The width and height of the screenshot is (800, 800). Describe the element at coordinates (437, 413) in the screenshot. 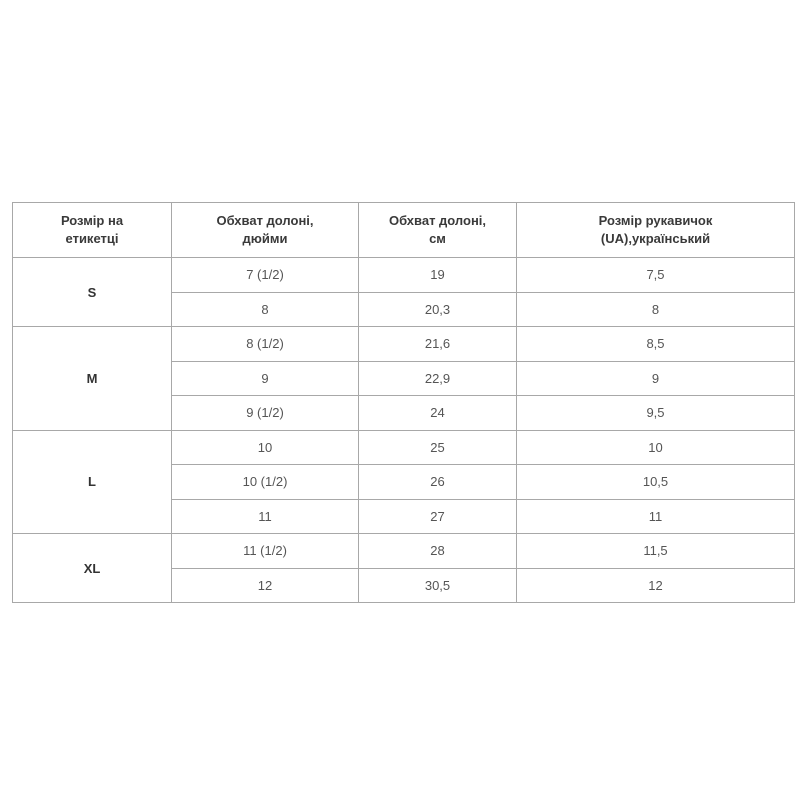

I see `table-cell: 24` at that location.